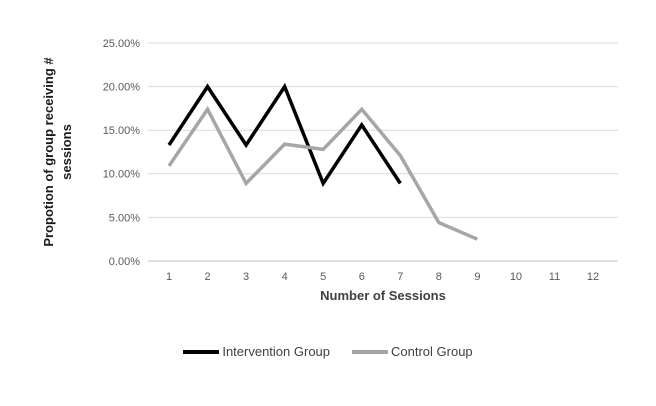 This screenshot has width=656, height=406. What do you see at coordinates (362, 277) in the screenshot?
I see `x-tick-label: 6` at bounding box center [362, 277].